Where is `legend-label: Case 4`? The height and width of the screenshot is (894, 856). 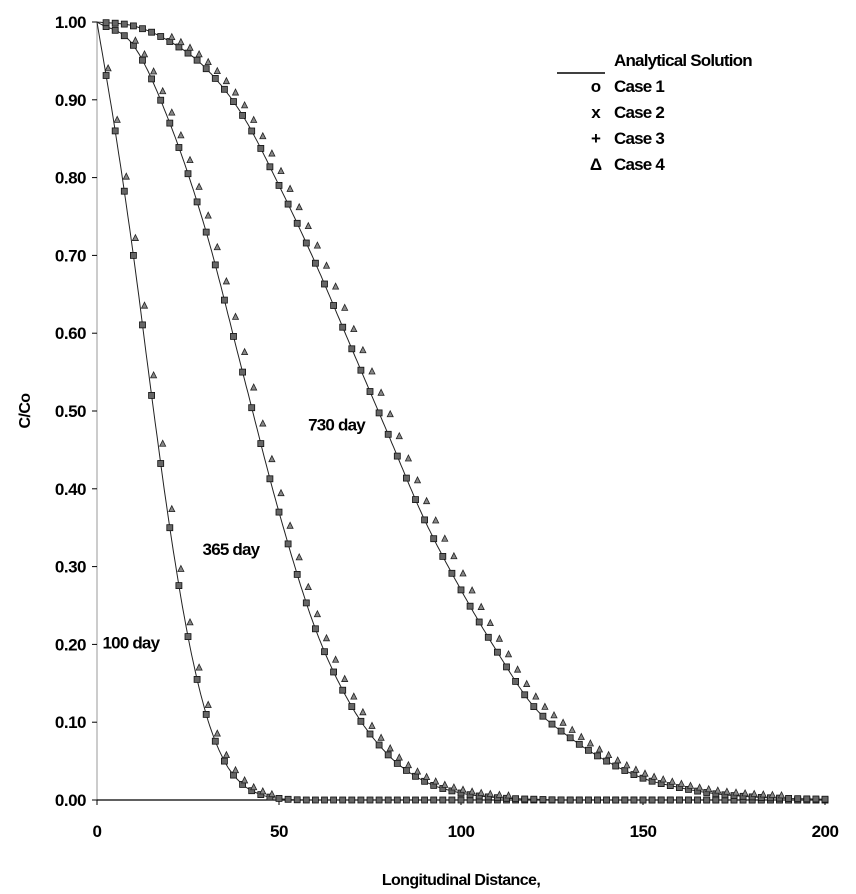
legend-label: Case 4 is located at coordinates (639, 164).